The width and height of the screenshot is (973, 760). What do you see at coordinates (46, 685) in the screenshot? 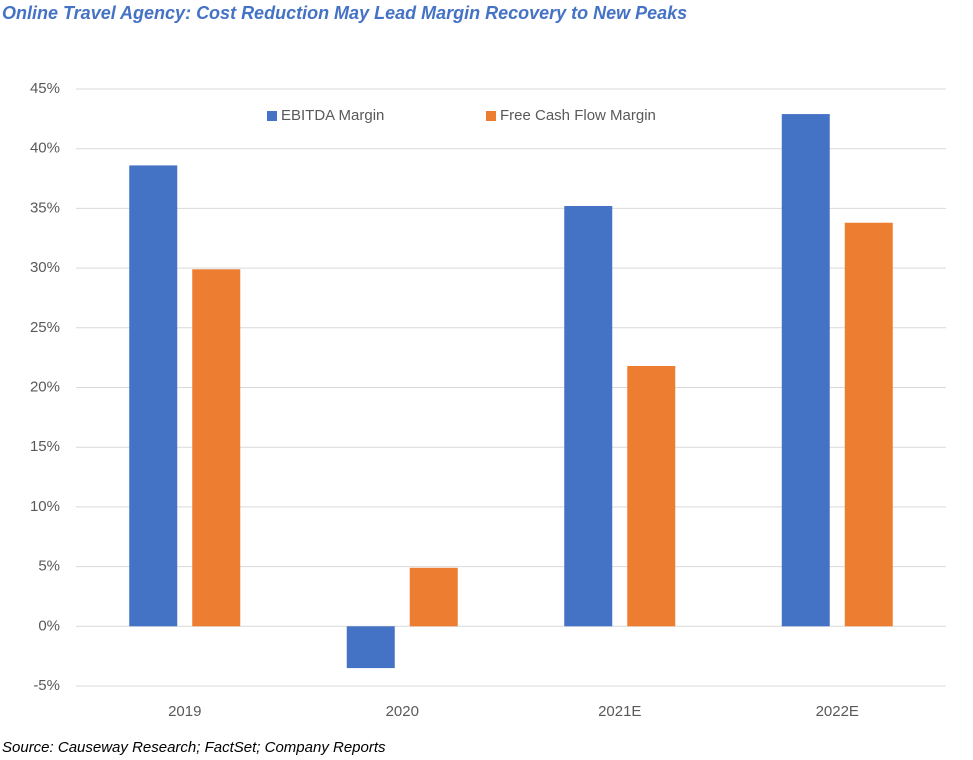
I see `y-tick-label: -5%` at bounding box center [46, 685].